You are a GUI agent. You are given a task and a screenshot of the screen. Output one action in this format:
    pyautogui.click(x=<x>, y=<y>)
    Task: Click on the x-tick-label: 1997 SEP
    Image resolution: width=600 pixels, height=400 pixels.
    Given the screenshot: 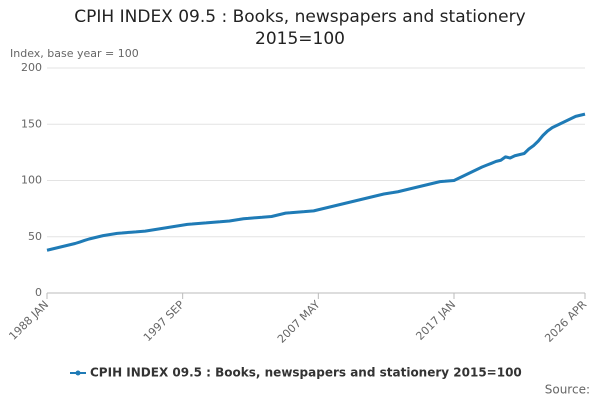 What is the action you would take?
    pyautogui.click(x=164, y=321)
    